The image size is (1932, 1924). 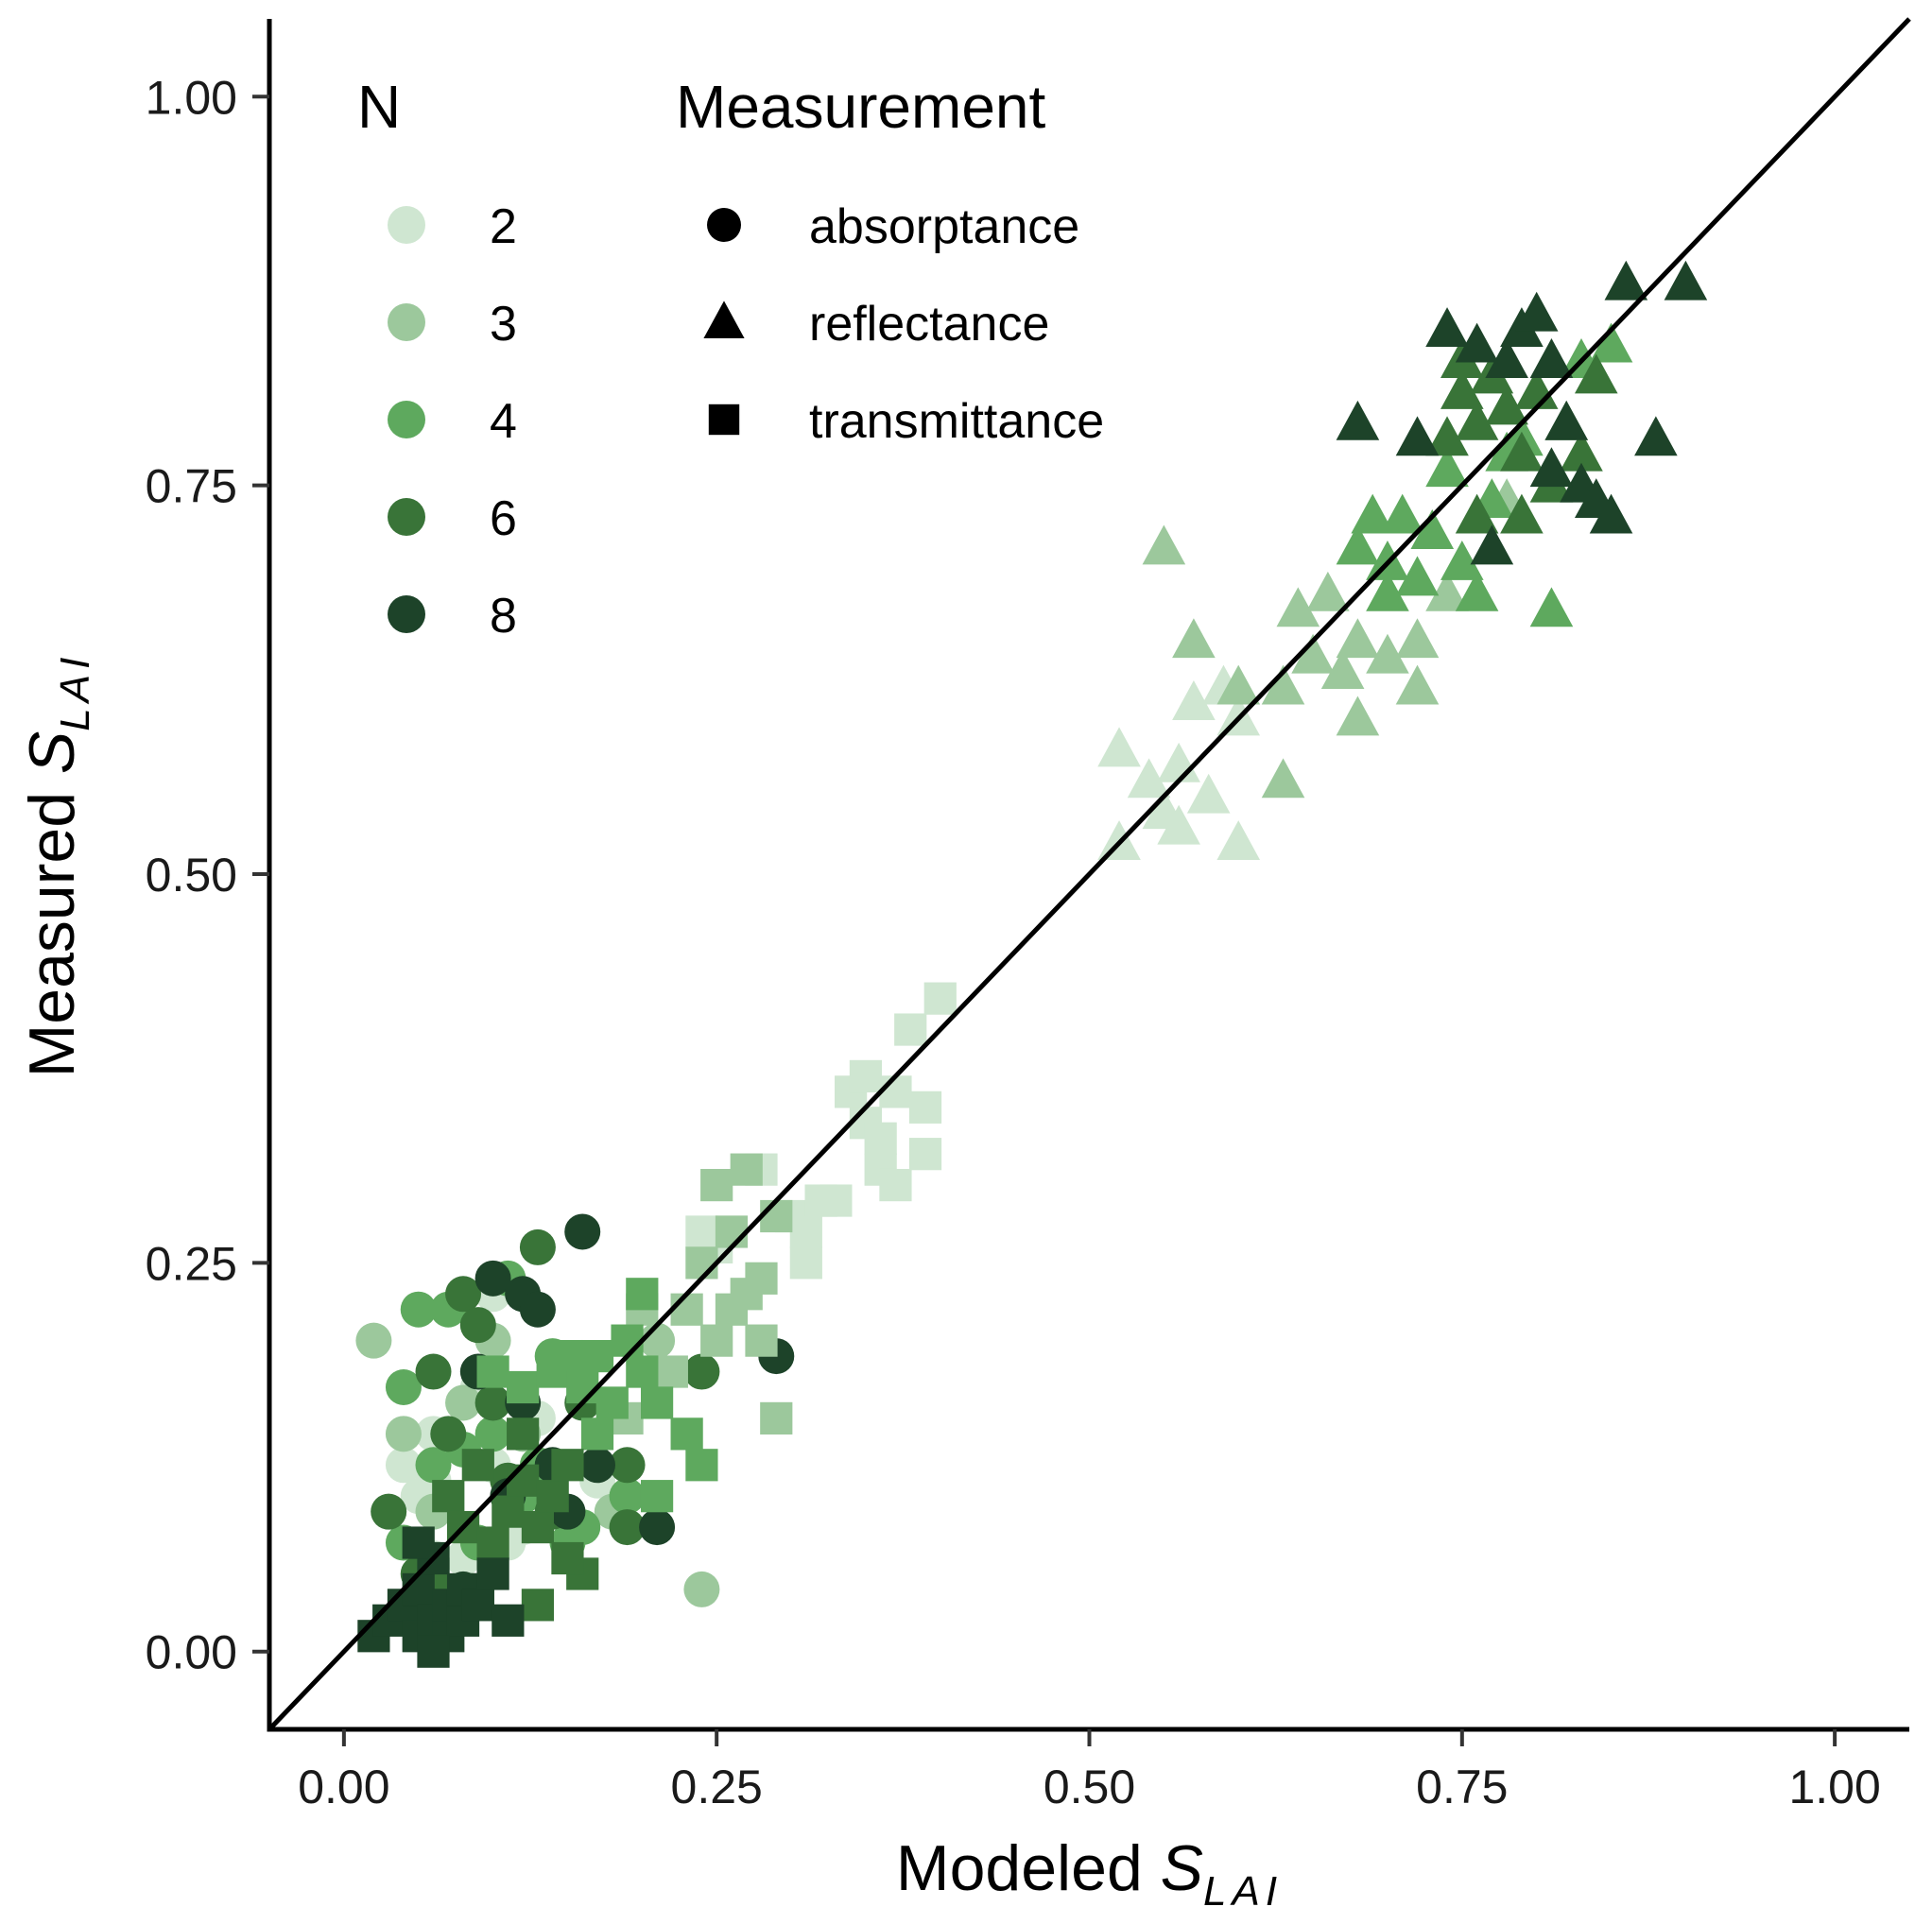 What do you see at coordinates (1834, 1787) in the screenshot?
I see `x-tick-label: 1.00` at bounding box center [1834, 1787].